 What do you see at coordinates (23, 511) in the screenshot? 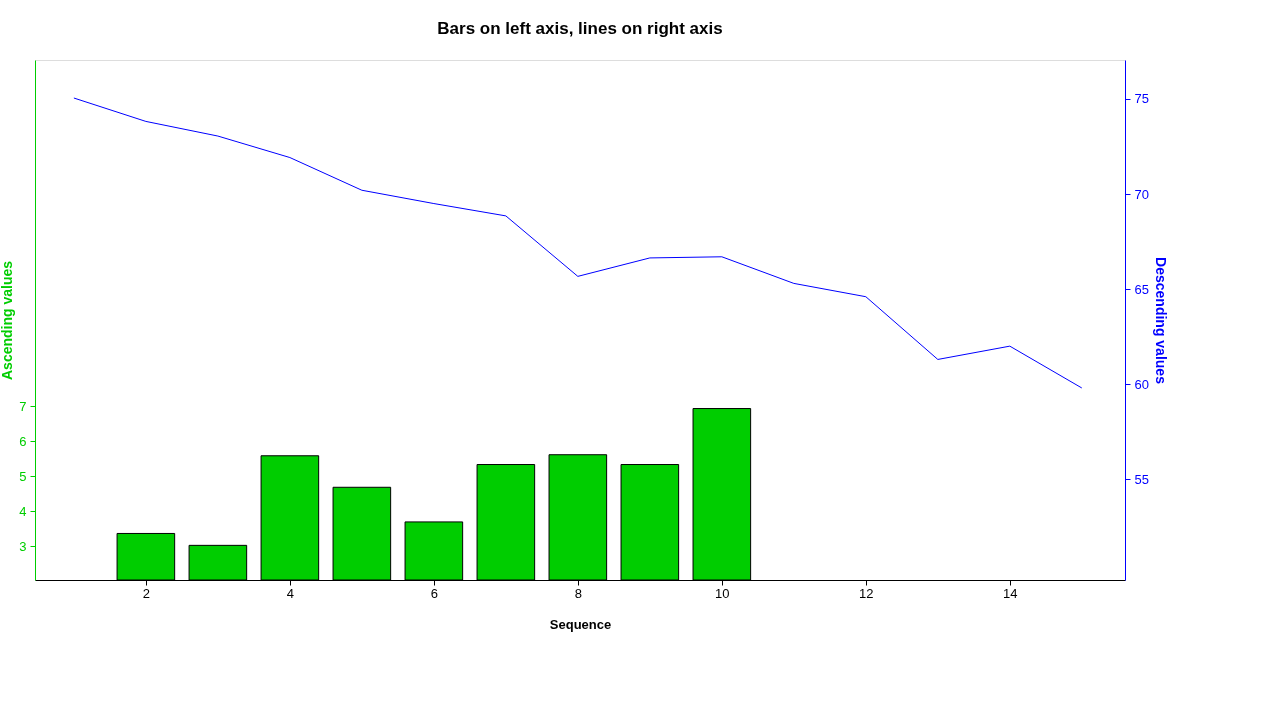
I see `y-tick-label: 4` at bounding box center [23, 511].